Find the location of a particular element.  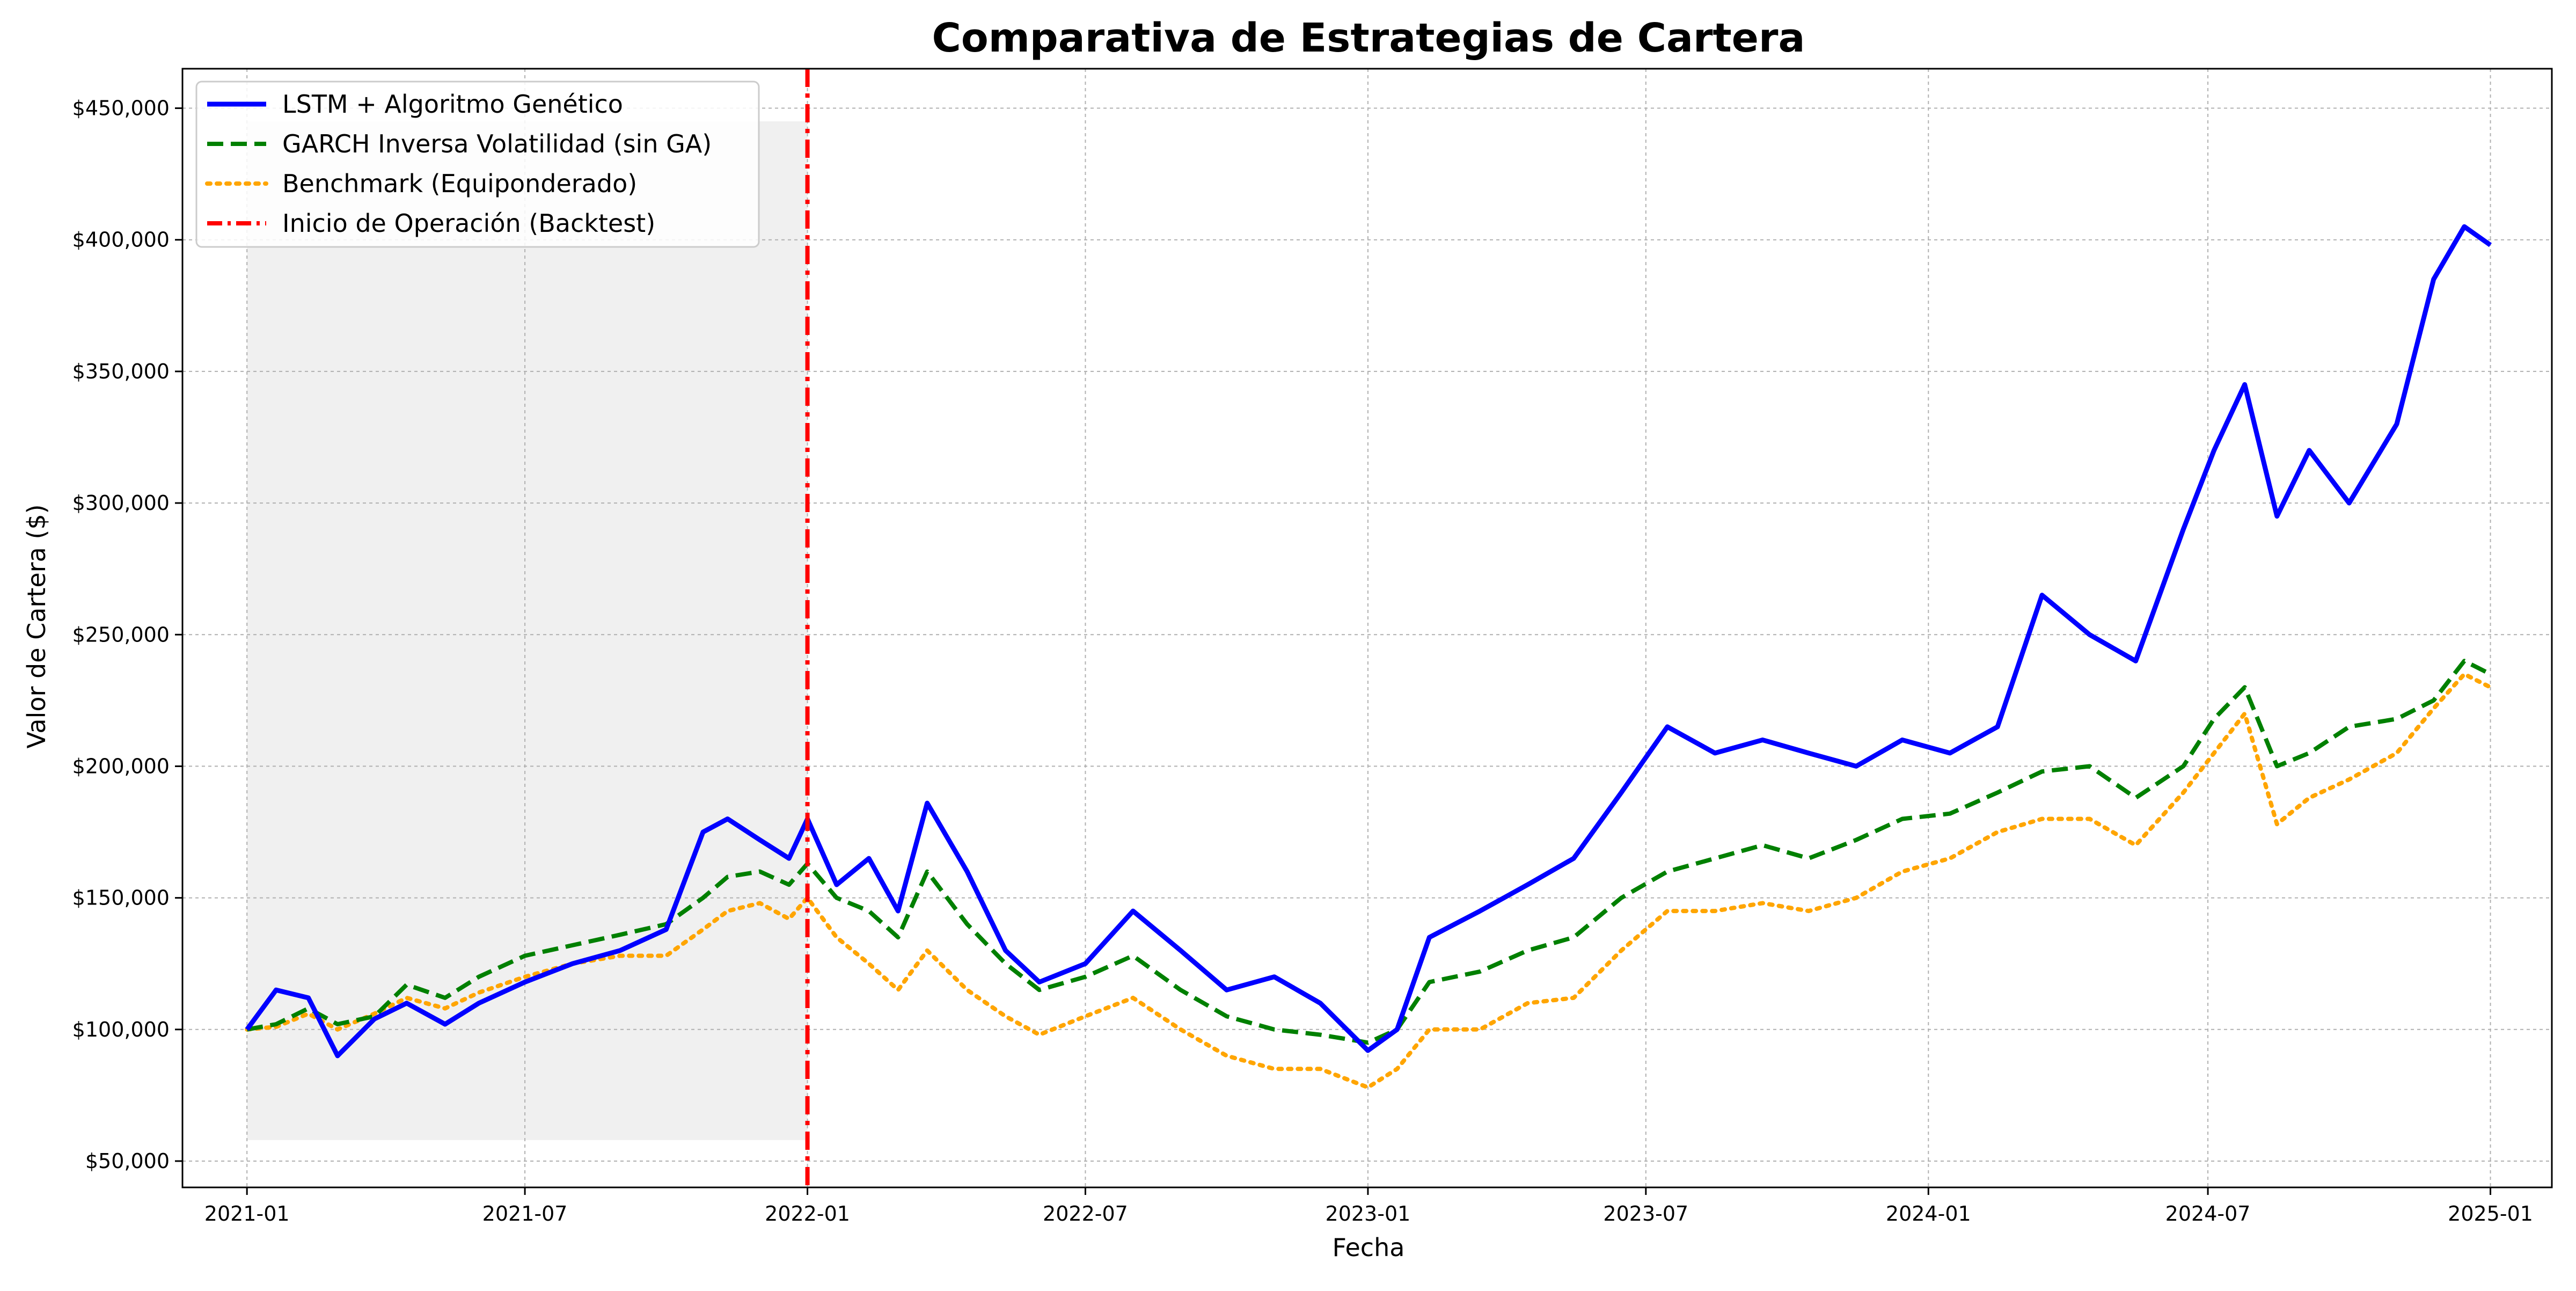

chart-title: Comparativa de Estrategias de Cartera is located at coordinates (1368, 38).